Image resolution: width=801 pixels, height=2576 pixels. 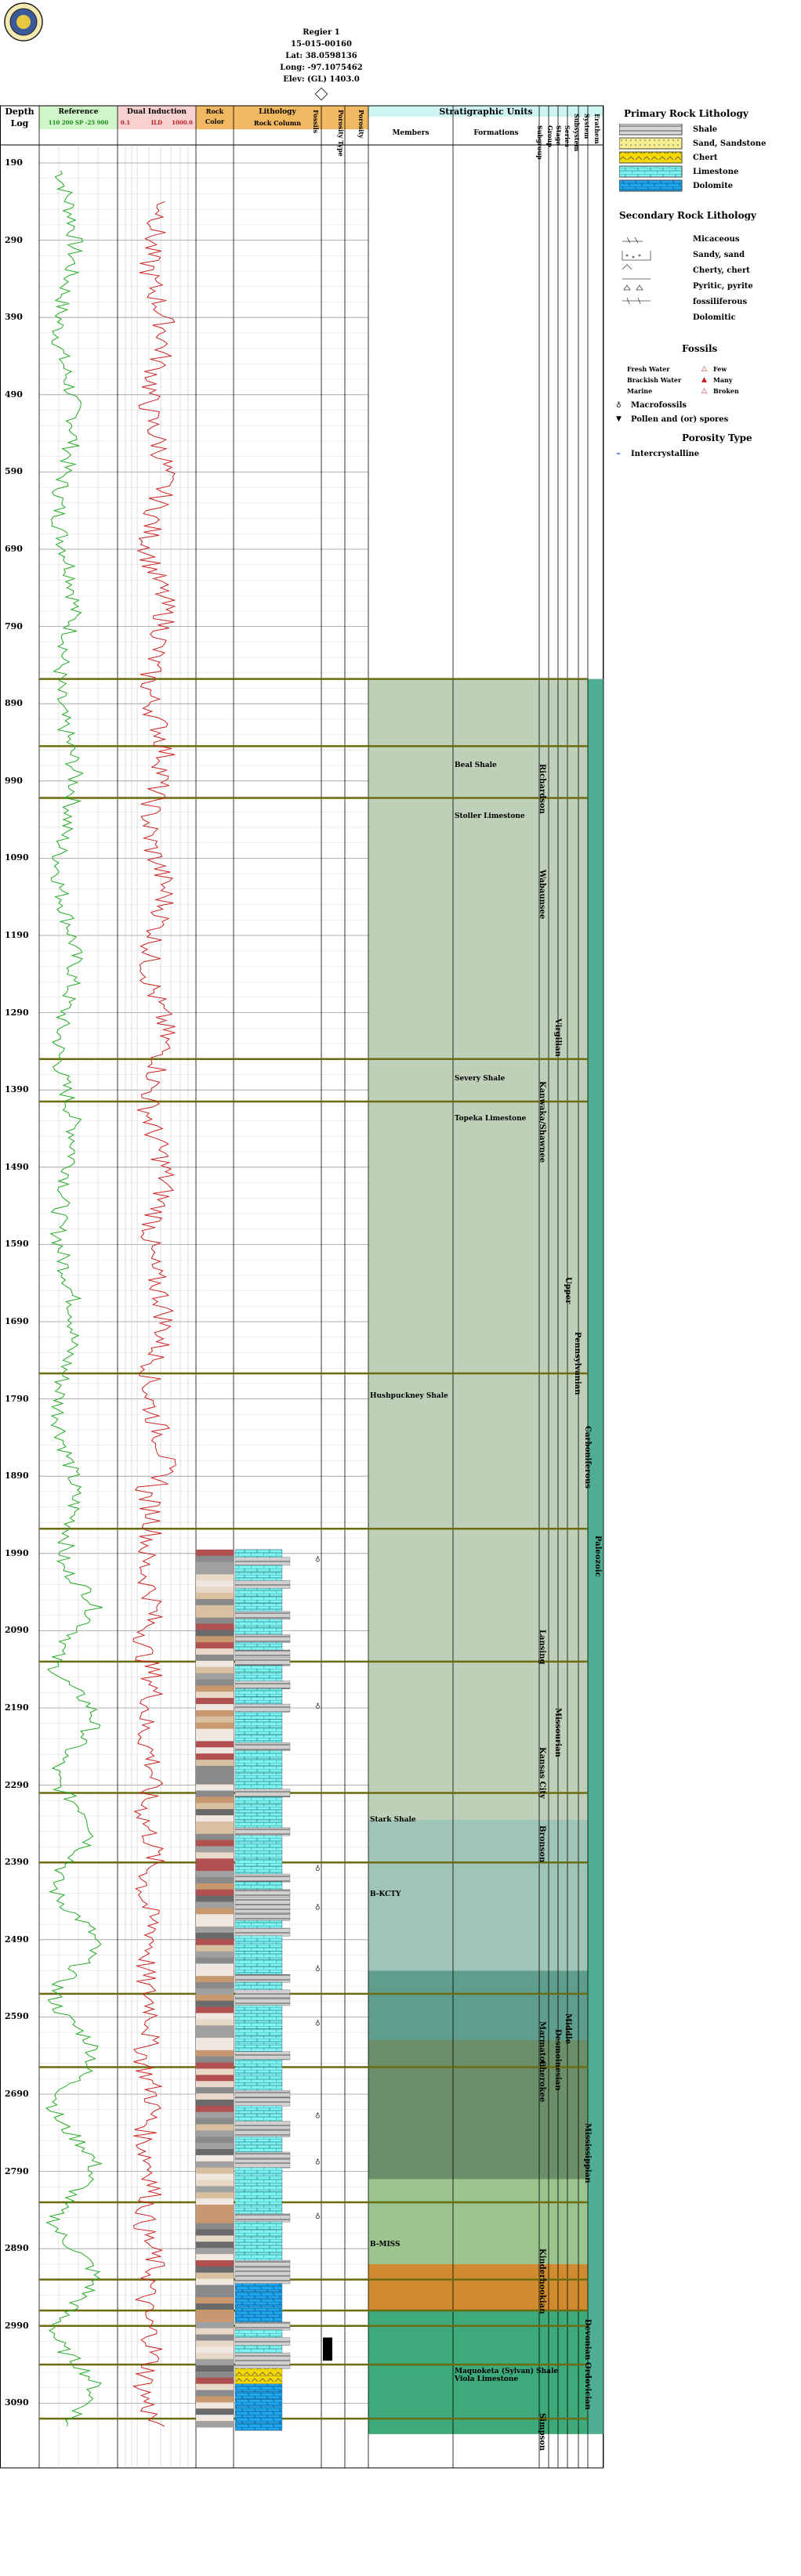 What do you see at coordinates (277, 123) in the screenshot?
I see `rock-column-header: Rock Column` at bounding box center [277, 123].